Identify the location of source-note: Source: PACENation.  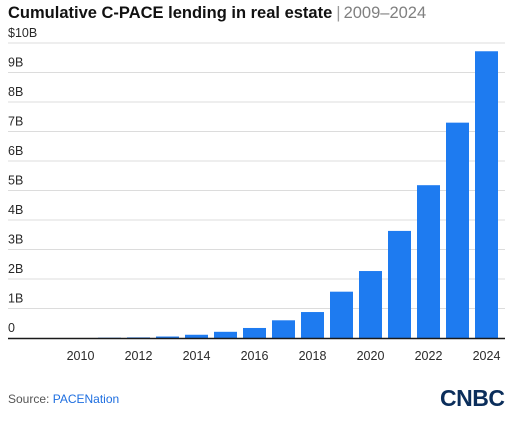
(63, 399).